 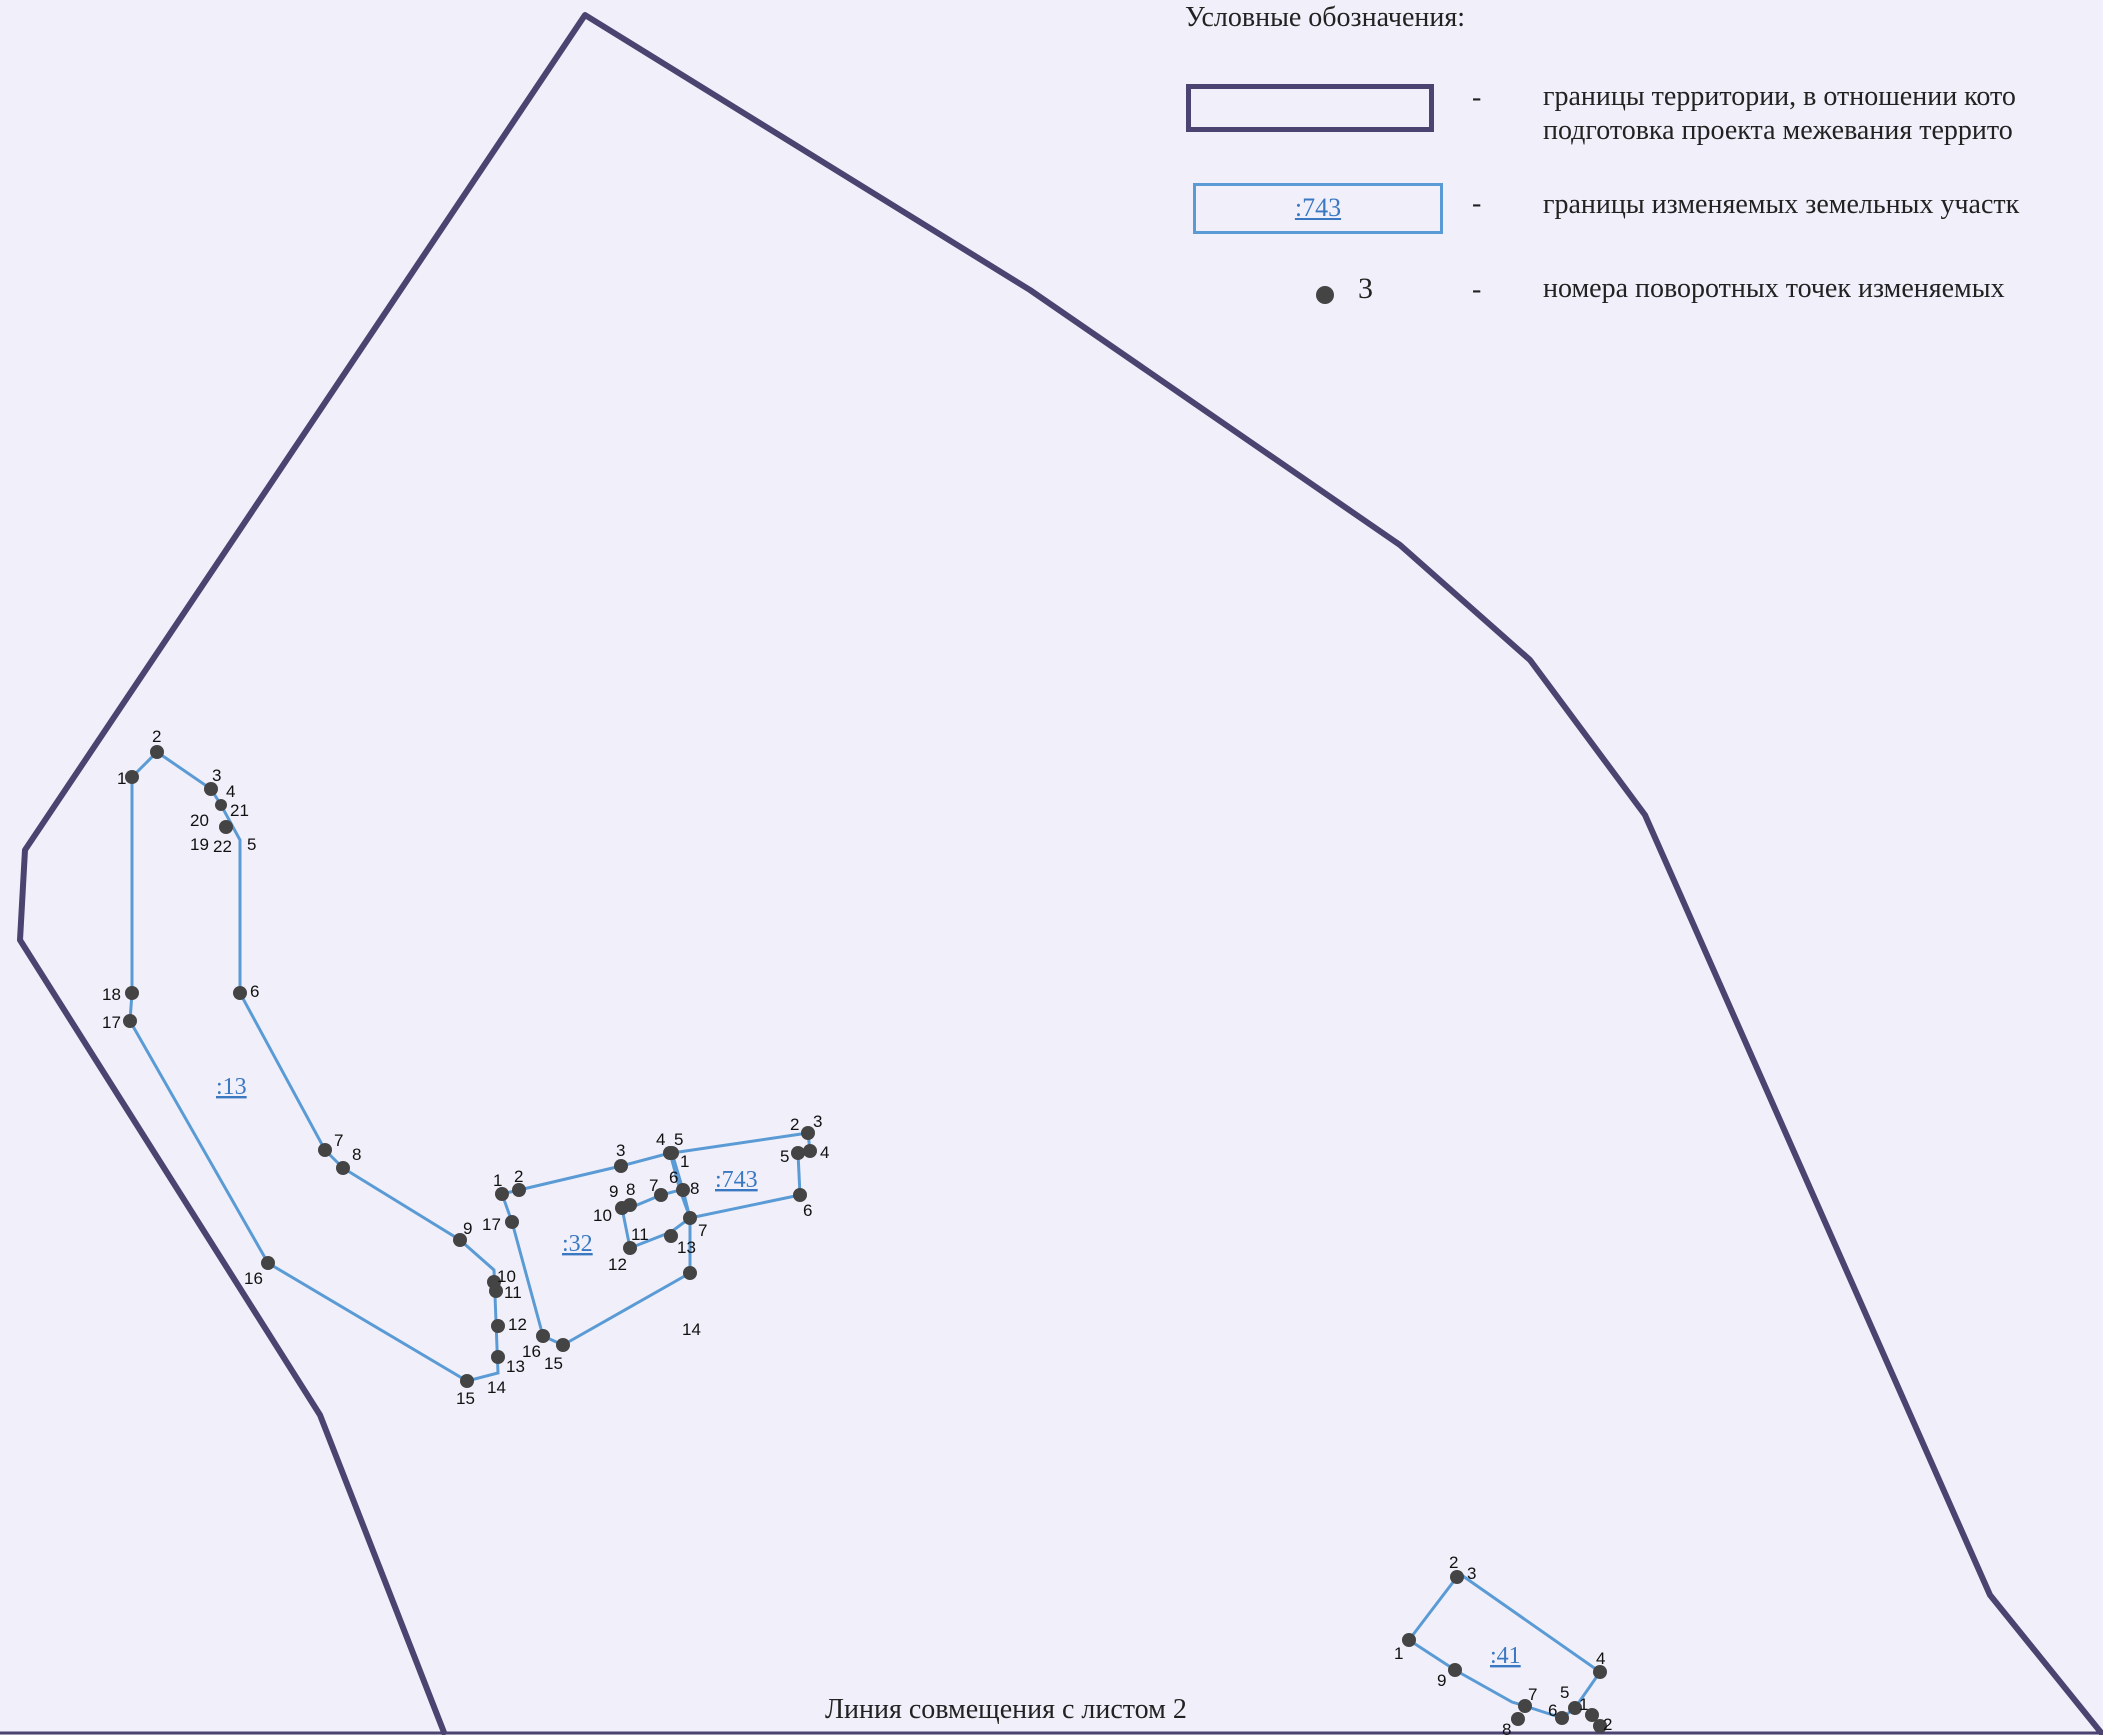 I want to click on legend-parcel-text: границы изменяемых земельных участк, so click(x=1781, y=204).